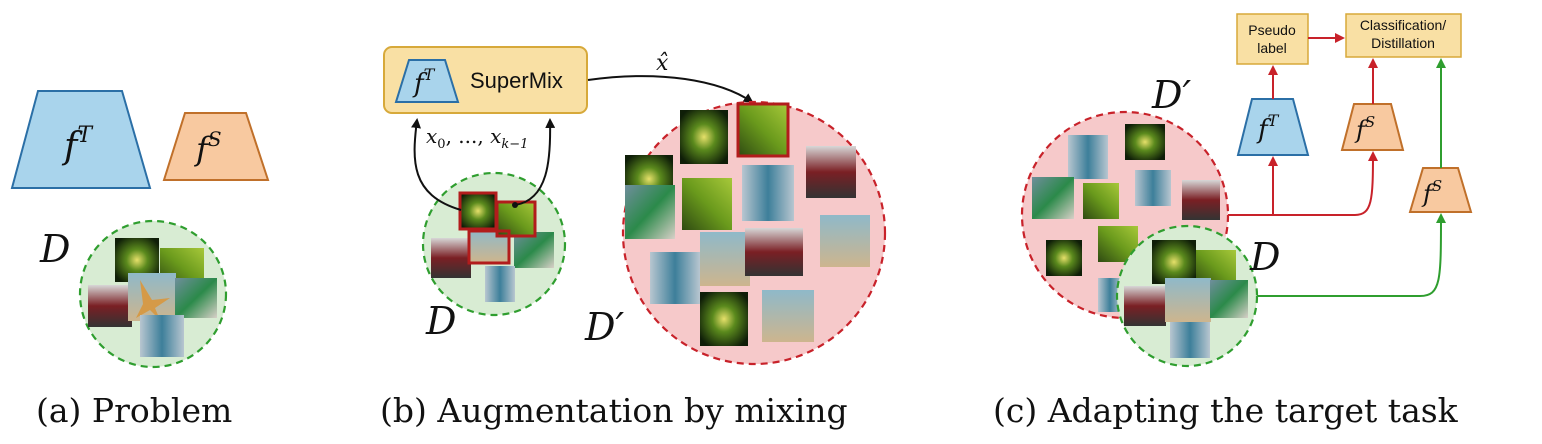 This screenshot has width=1542, height=444. What do you see at coordinates (436, 164) in the screenshot?
I see `arrow-sample-left` at bounding box center [436, 164].